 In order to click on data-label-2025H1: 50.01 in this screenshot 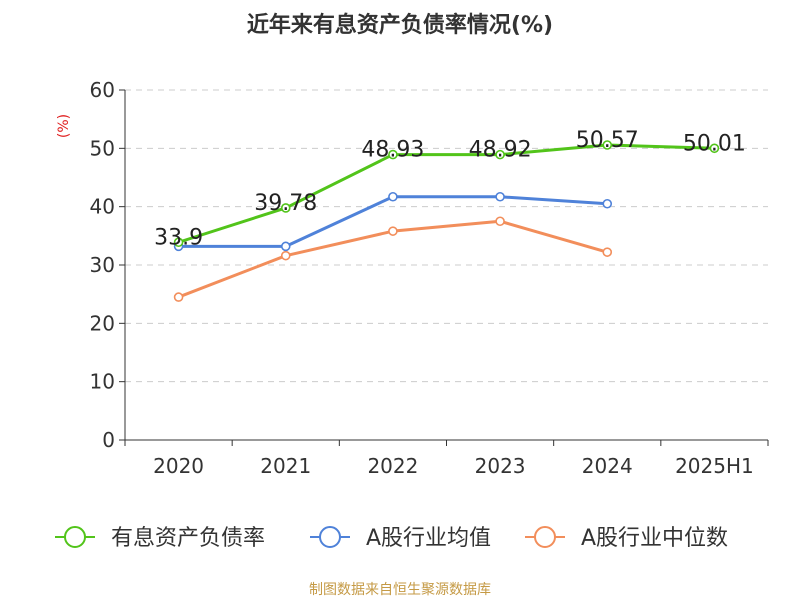, I will do `click(714, 143)`.